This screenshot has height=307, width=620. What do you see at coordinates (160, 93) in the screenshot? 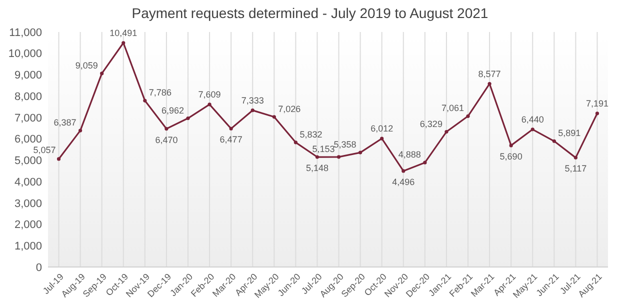
I see `data-label: 7,786` at bounding box center [160, 93].